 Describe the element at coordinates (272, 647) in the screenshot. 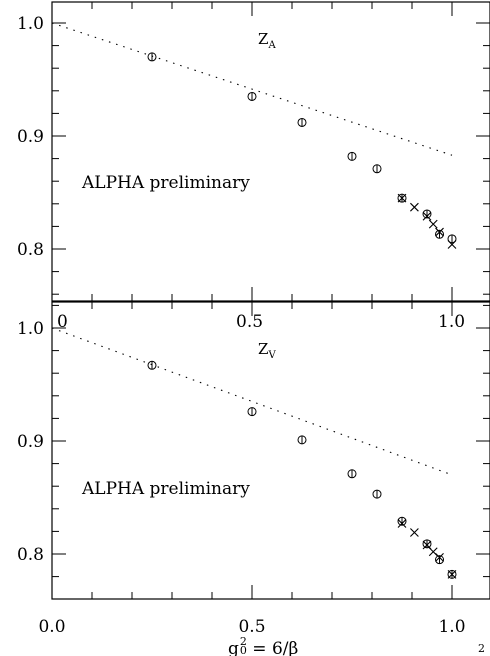

I see `x-axis-label-rest: = 6/β` at that location.